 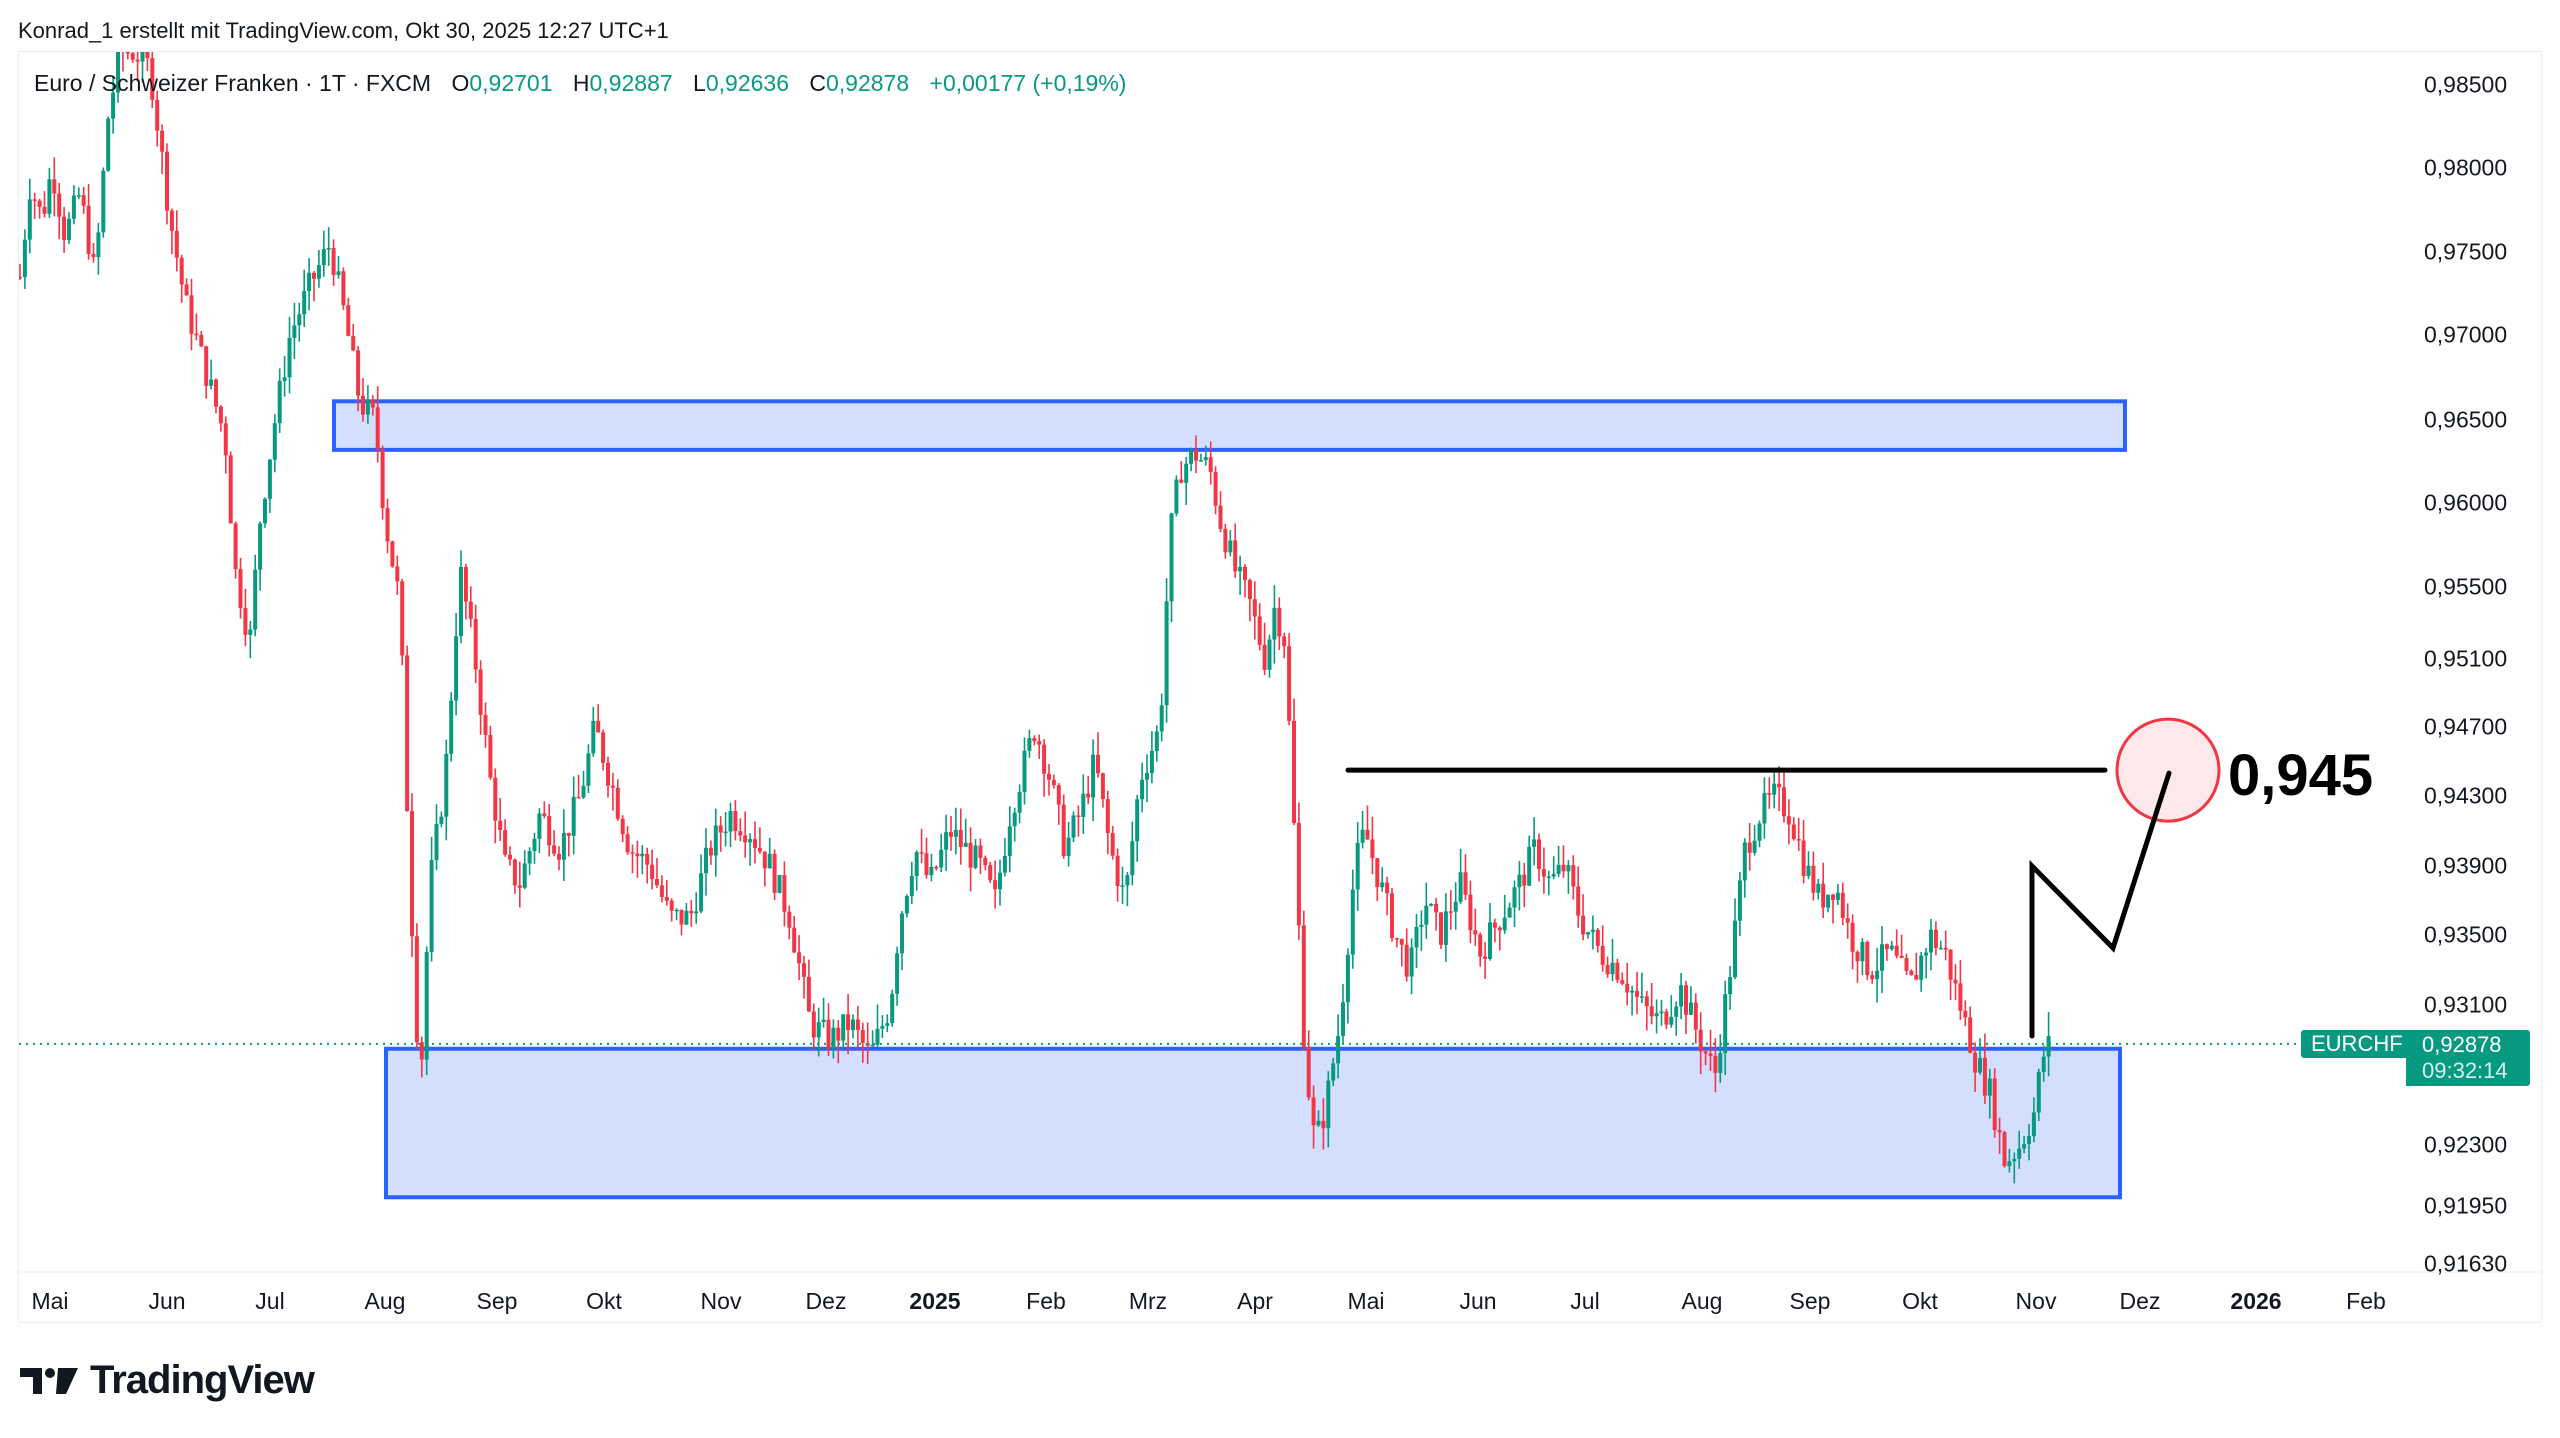 What do you see at coordinates (2466, 726) in the screenshot?
I see `price-tick: 0,94700` at bounding box center [2466, 726].